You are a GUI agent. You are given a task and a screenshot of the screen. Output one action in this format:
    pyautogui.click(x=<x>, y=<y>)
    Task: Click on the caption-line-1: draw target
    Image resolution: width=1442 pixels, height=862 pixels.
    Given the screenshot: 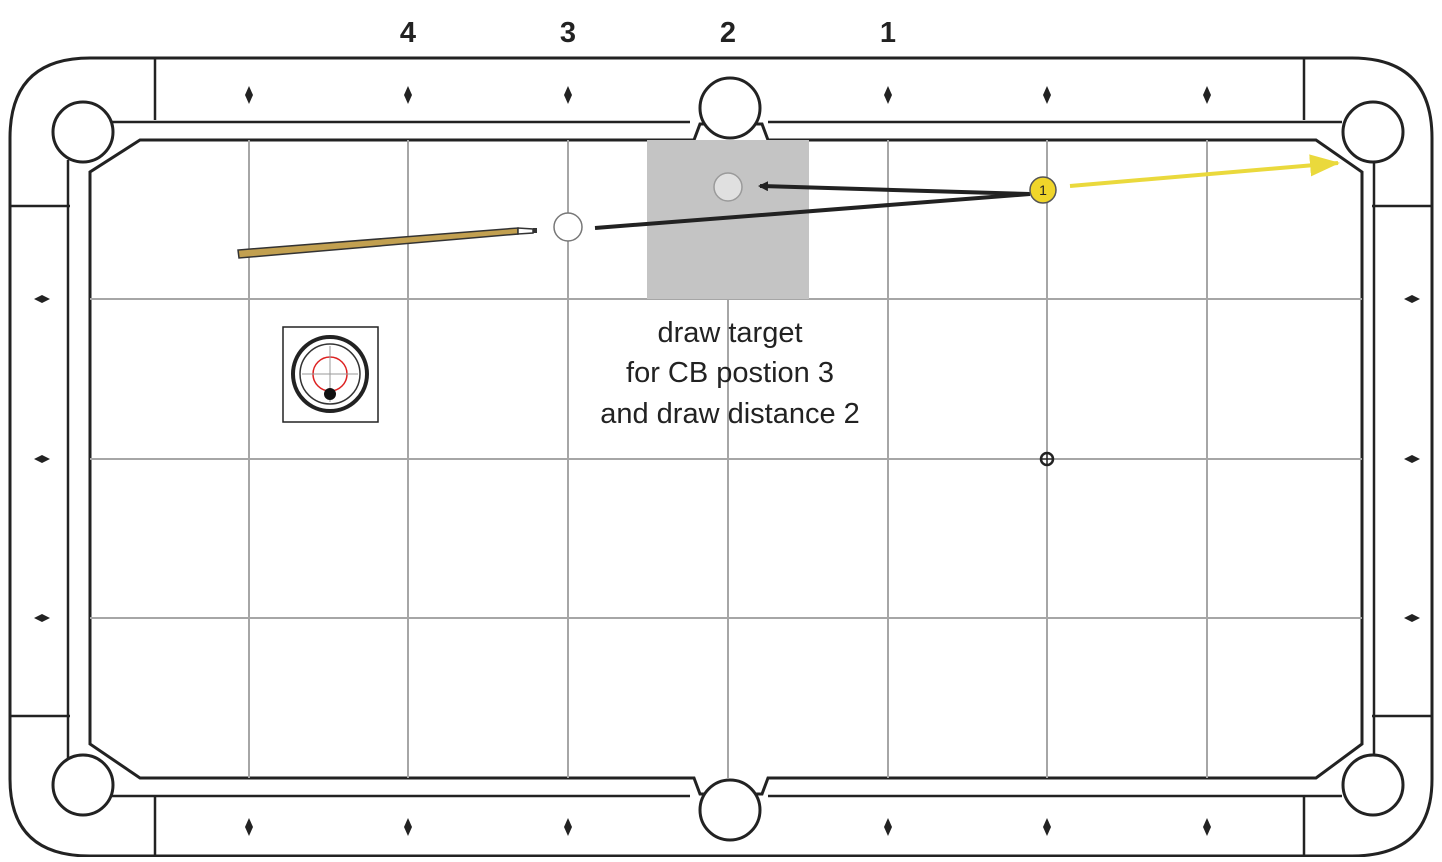 What is the action you would take?
    pyautogui.click(x=729, y=333)
    